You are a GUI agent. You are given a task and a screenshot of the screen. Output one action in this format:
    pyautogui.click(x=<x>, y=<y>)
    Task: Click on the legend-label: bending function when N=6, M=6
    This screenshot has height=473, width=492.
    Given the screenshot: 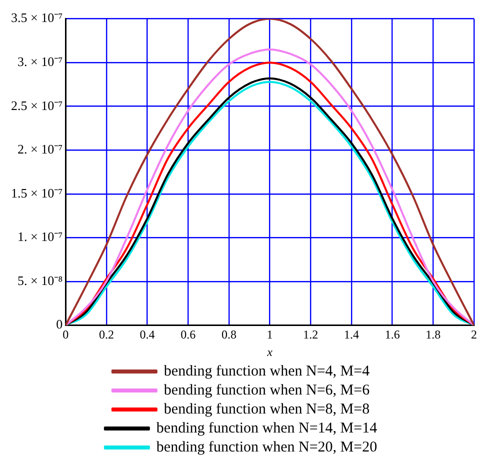 What is the action you would take?
    pyautogui.click(x=267, y=390)
    